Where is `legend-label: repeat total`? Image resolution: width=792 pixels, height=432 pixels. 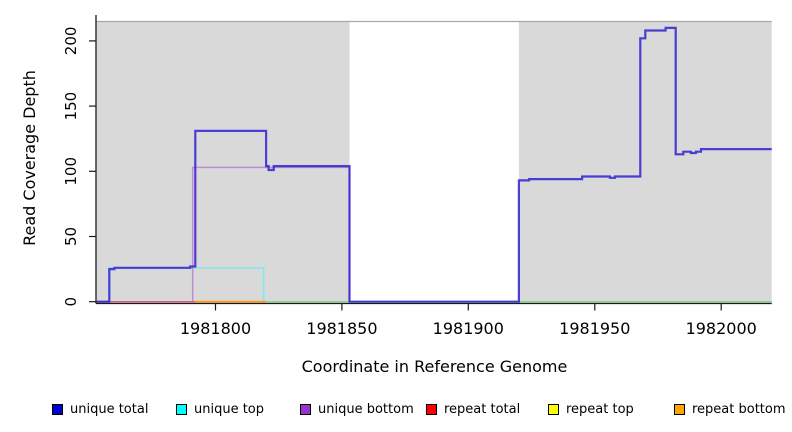 legend-label: repeat total is located at coordinates (482, 409).